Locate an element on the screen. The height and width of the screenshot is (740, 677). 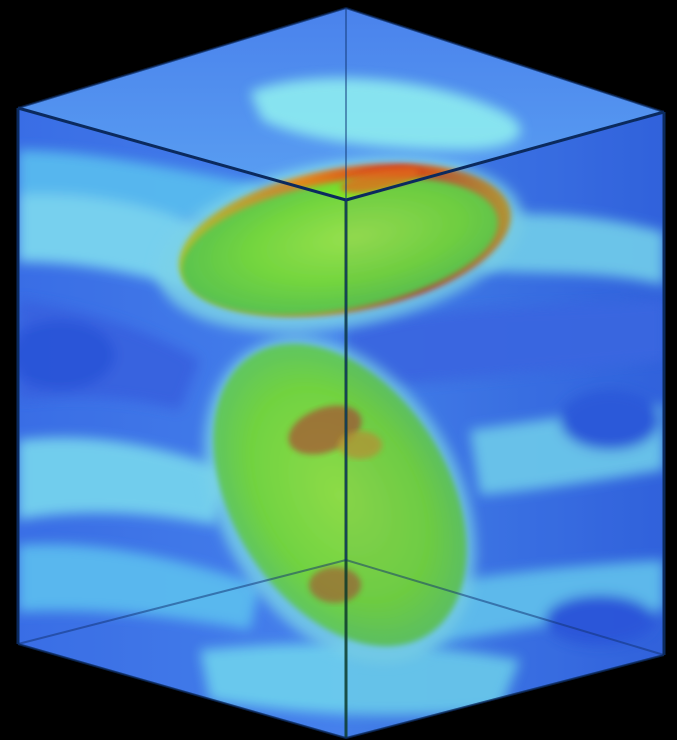
deep-band-1-right is located at coordinates (505, 345).